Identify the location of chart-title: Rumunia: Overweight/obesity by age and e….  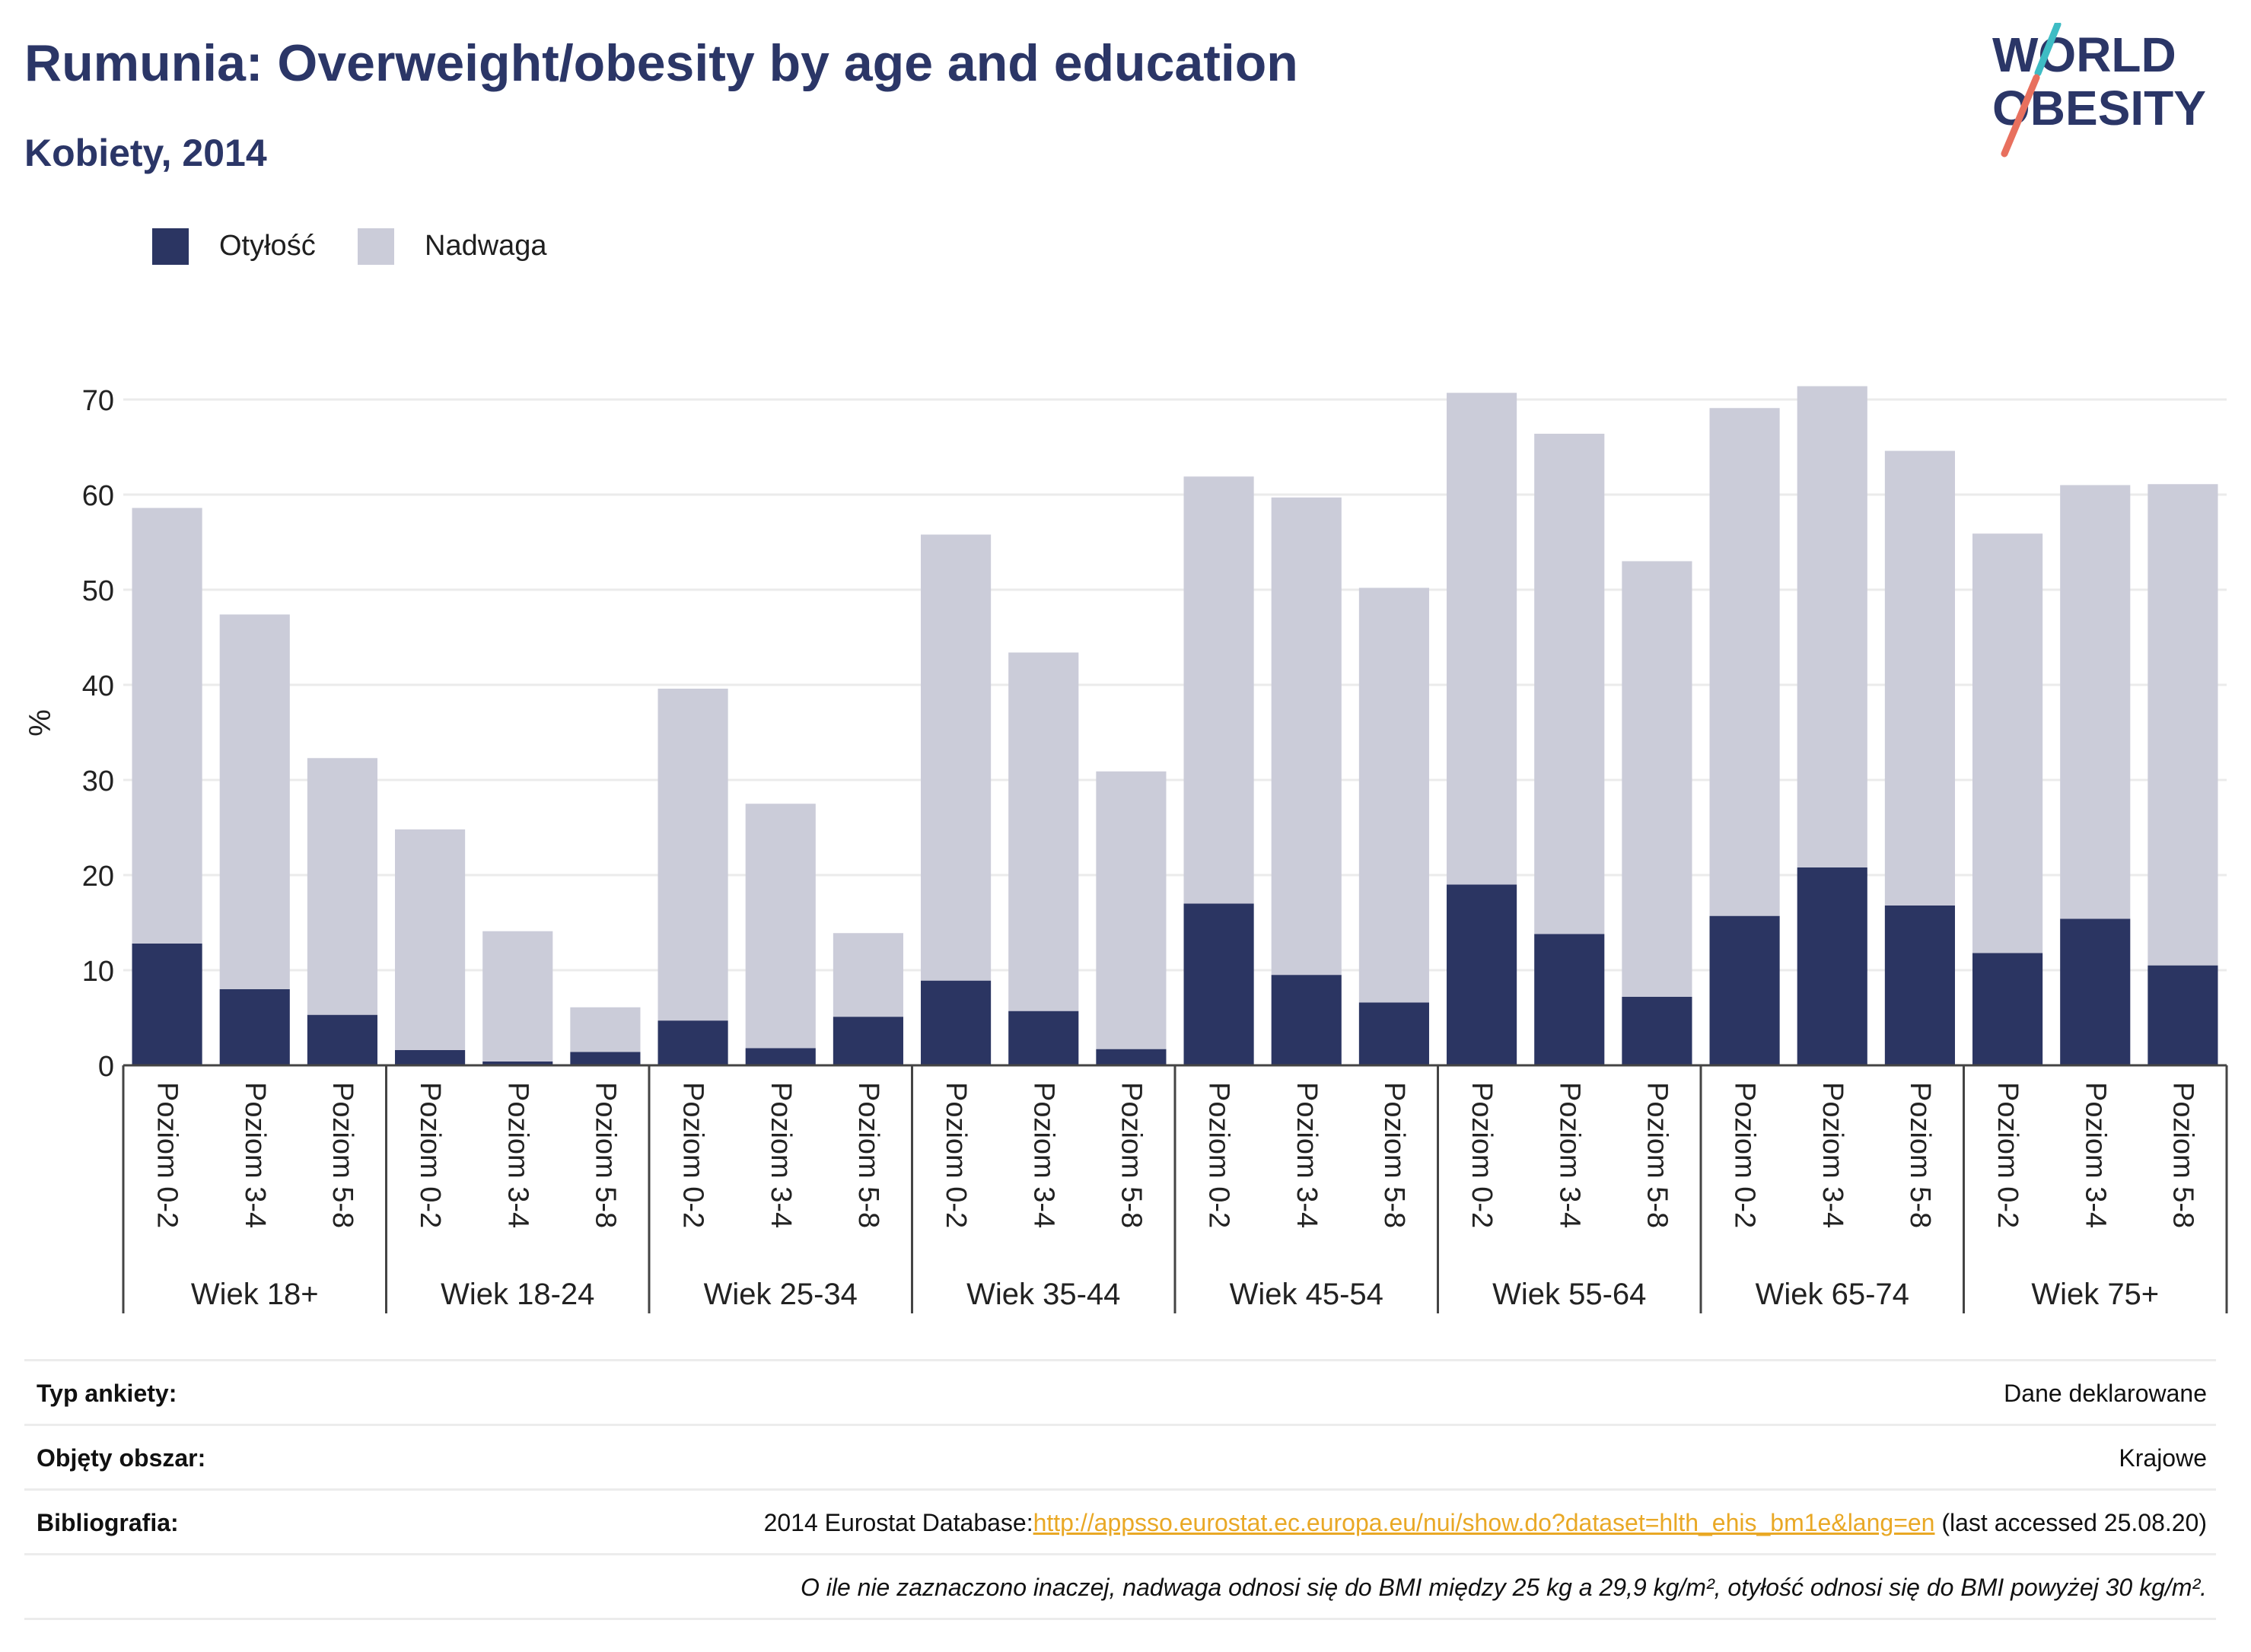
(661, 63).